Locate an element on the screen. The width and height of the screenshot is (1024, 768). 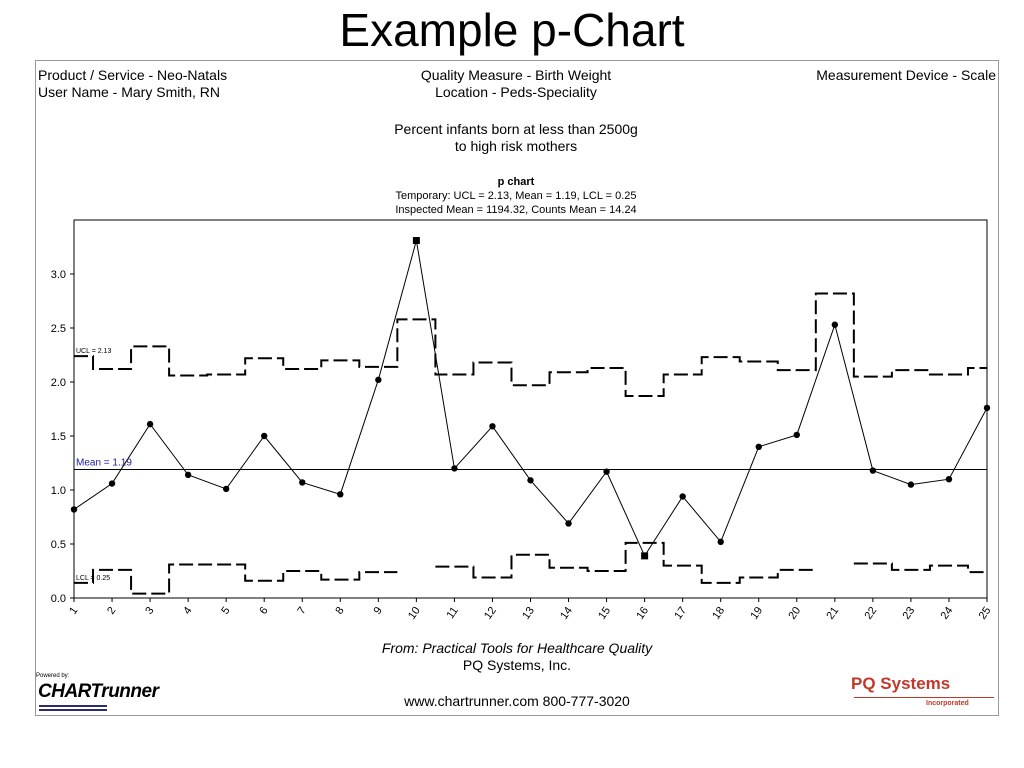
x-tick-label: 2 is located at coordinates (111, 611).